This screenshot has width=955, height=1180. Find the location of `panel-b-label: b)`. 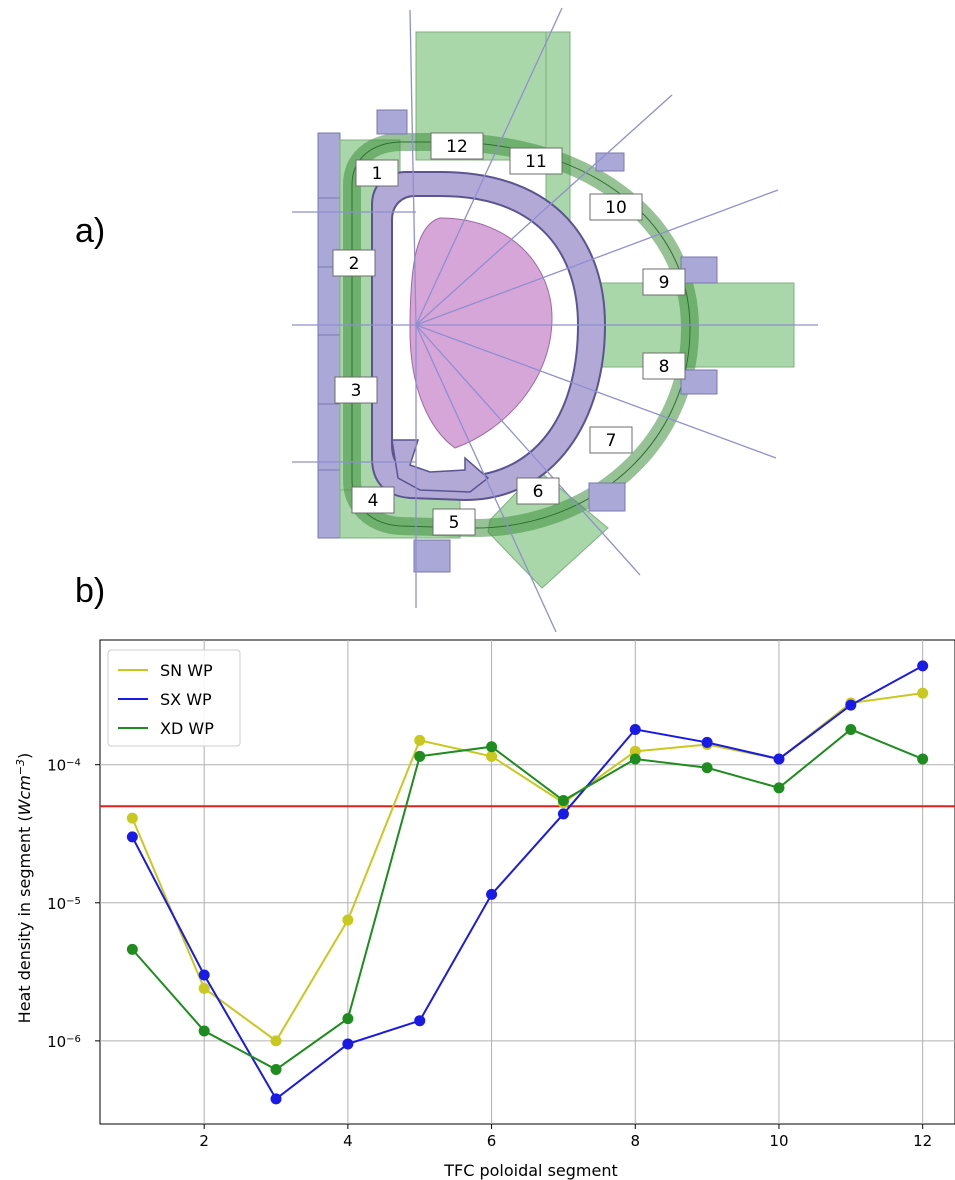

panel-b-label: b) is located at coordinates (90, 591).